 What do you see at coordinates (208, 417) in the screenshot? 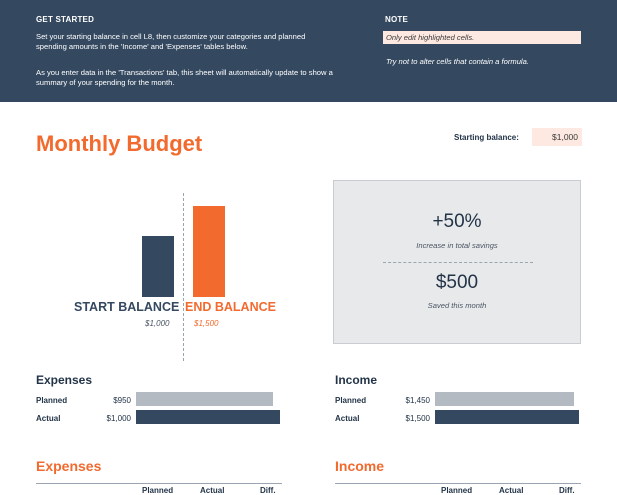
I see `expenses-actual-bar` at bounding box center [208, 417].